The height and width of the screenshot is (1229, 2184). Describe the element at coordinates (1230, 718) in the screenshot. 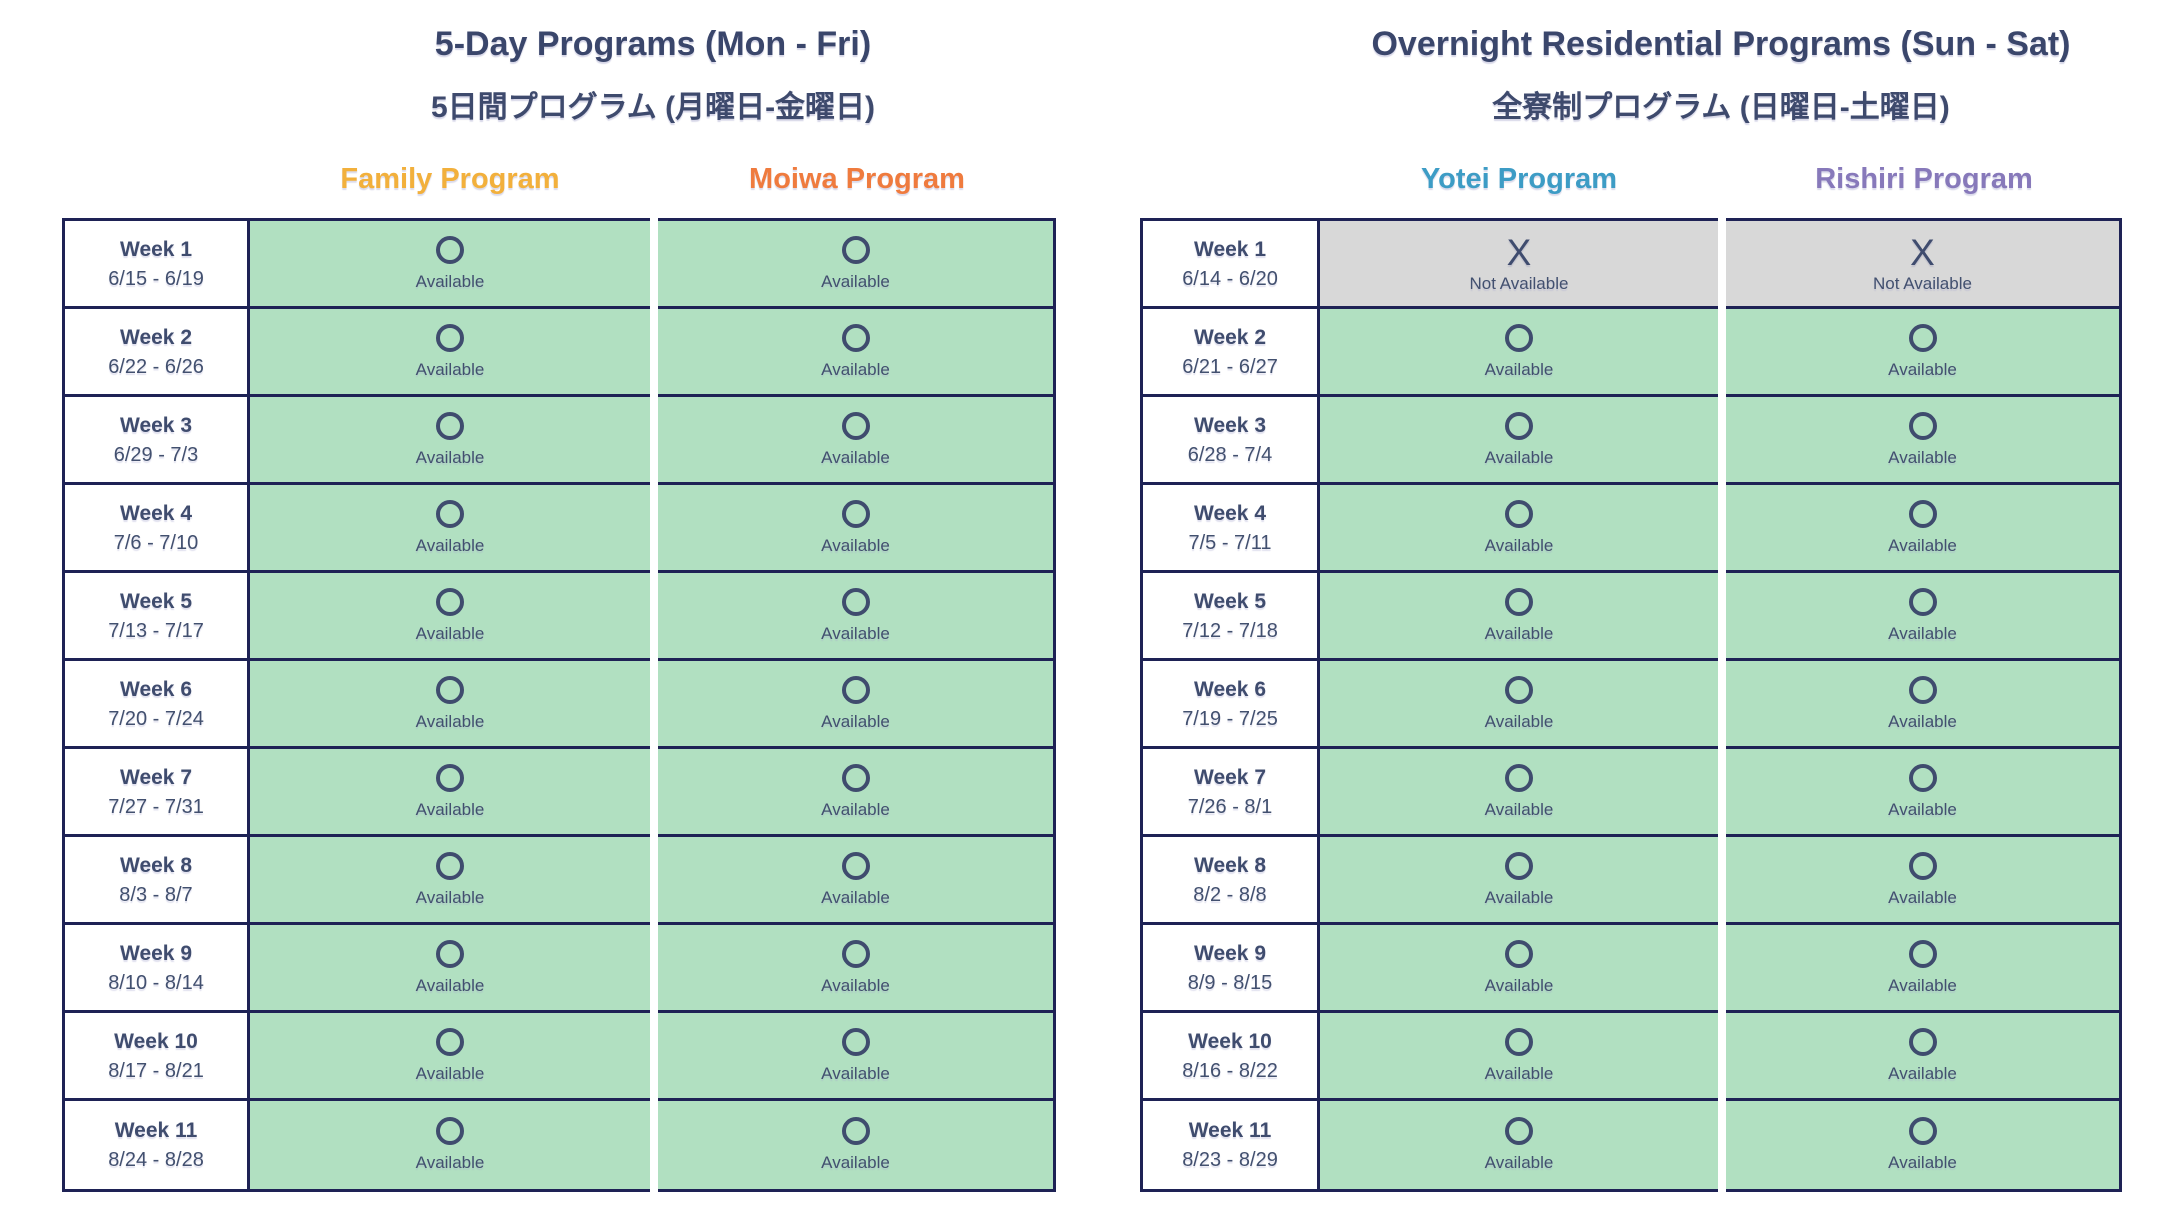

I see `week-dates: 7/19 - 7/25` at that location.